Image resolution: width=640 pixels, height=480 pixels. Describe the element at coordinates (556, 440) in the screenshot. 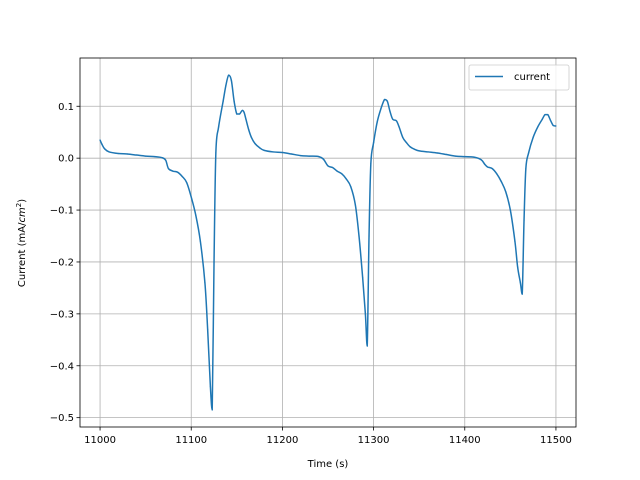

I see `x-tick-label: 11500` at that location.